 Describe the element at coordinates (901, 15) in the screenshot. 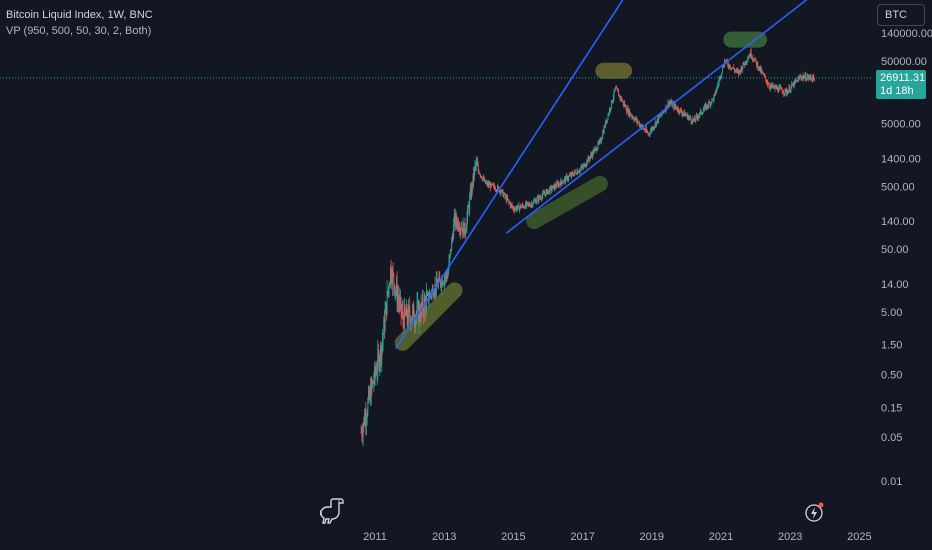

I see `symbol-button: BTC` at that location.